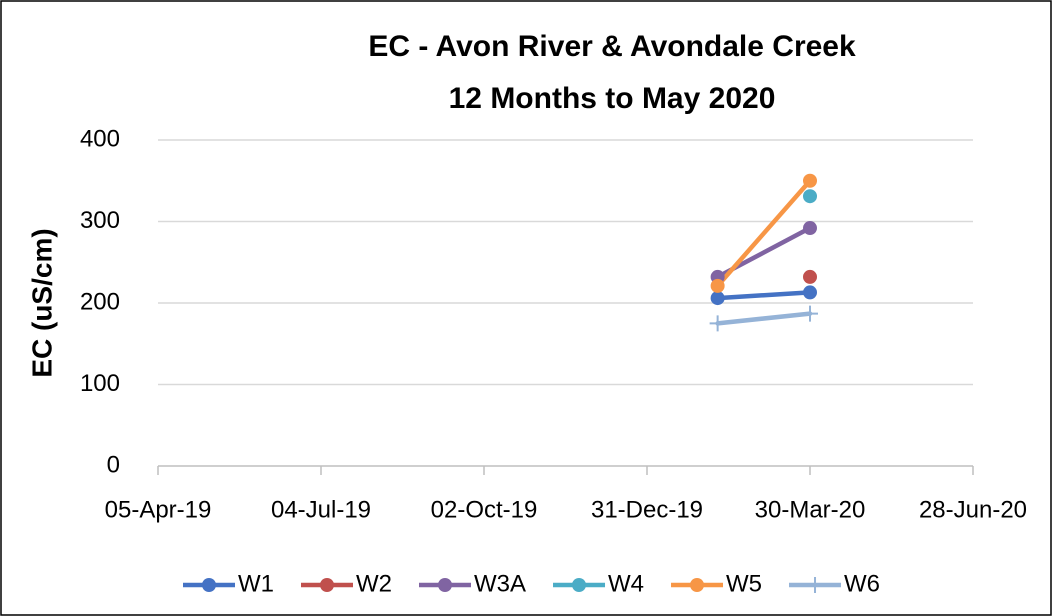  I want to click on legend-label: W4, so click(626, 583).